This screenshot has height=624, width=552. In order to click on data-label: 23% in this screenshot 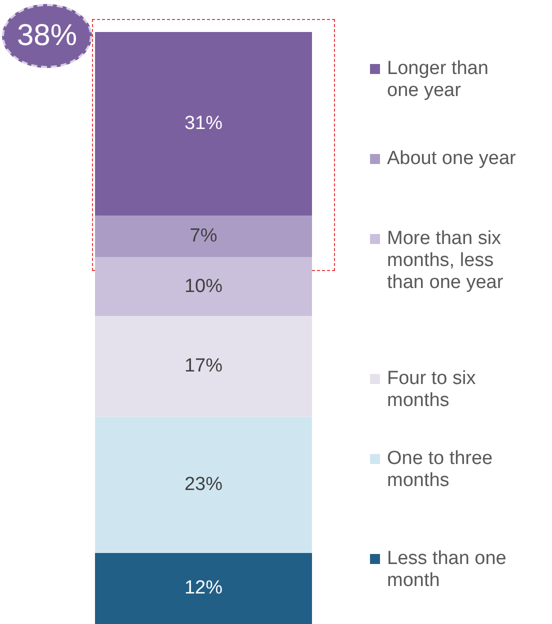, I will do `click(203, 485)`.